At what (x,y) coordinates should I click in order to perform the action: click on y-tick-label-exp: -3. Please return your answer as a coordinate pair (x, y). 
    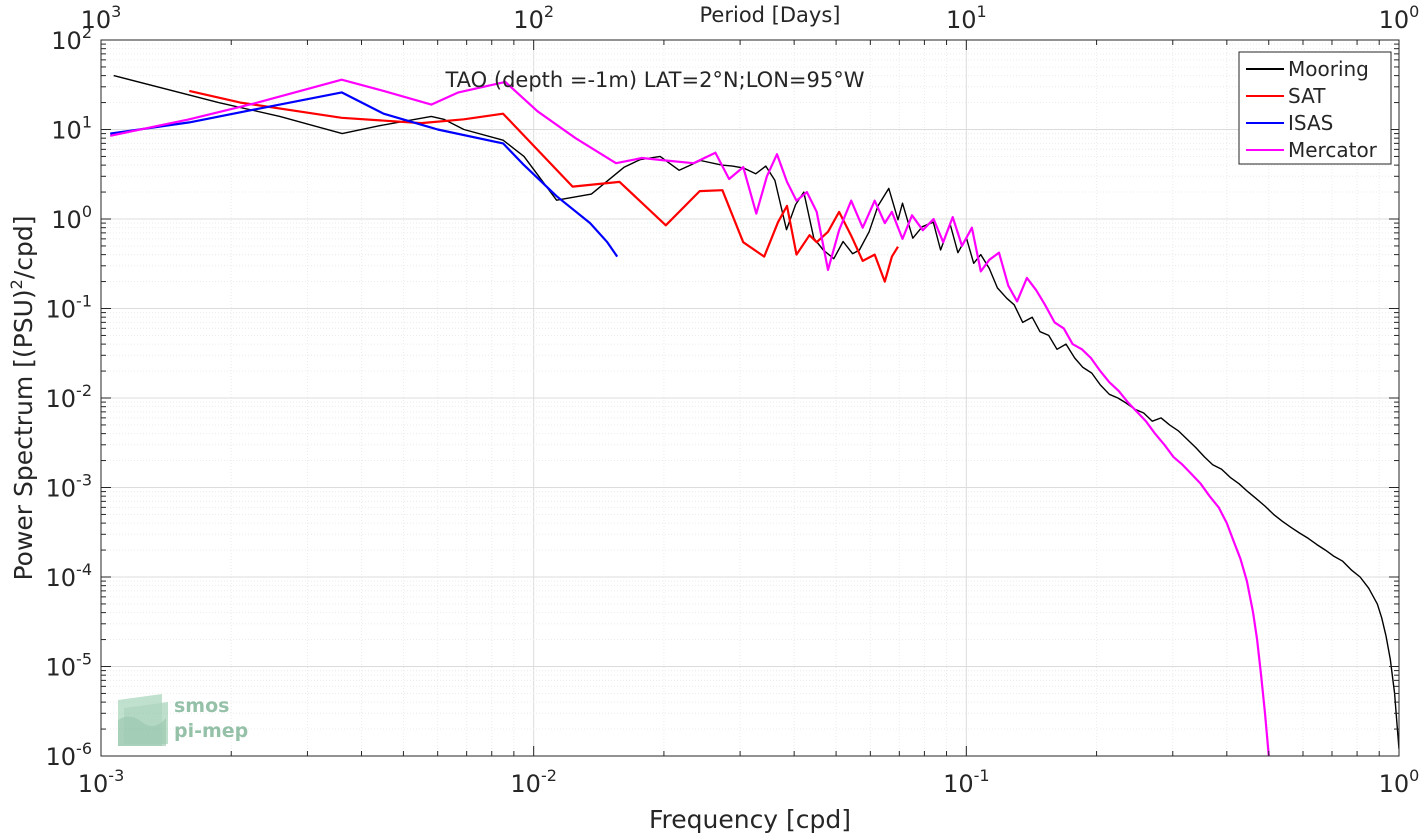
    Looking at the image, I should click on (84, 480).